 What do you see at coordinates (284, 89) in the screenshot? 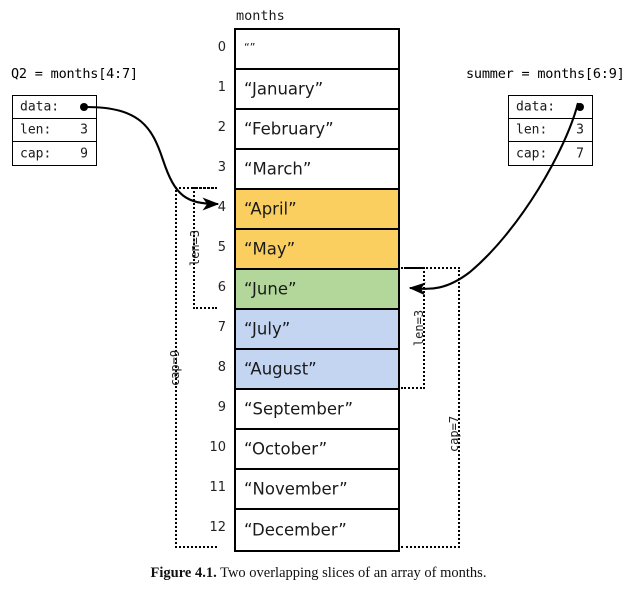
I see `array-cell-value-1: “January”` at bounding box center [284, 89].